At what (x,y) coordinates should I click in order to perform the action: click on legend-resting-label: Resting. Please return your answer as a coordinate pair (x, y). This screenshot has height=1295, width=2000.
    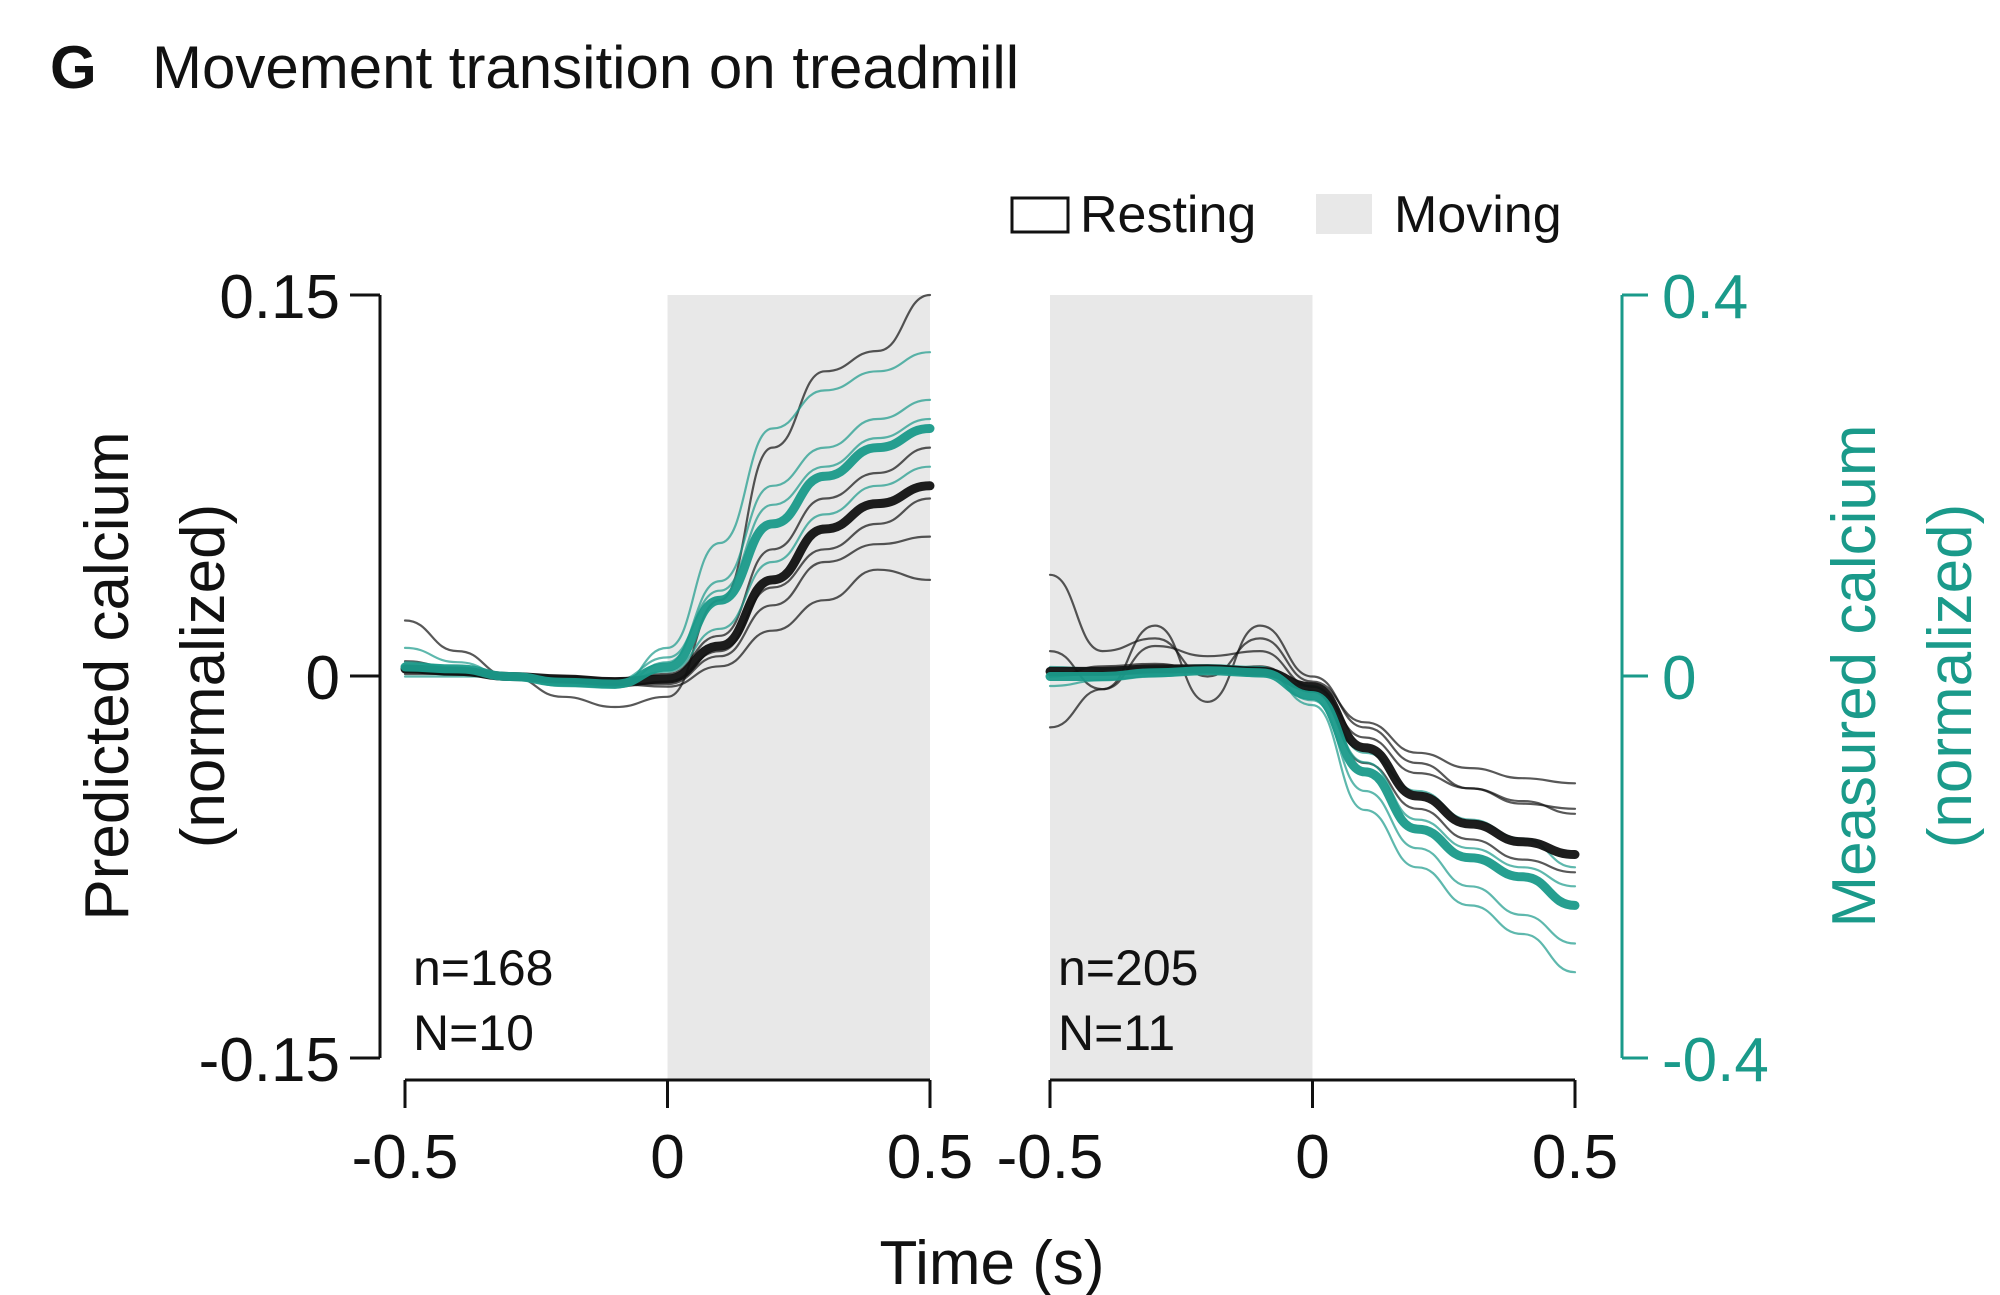
    Looking at the image, I should click on (1168, 215).